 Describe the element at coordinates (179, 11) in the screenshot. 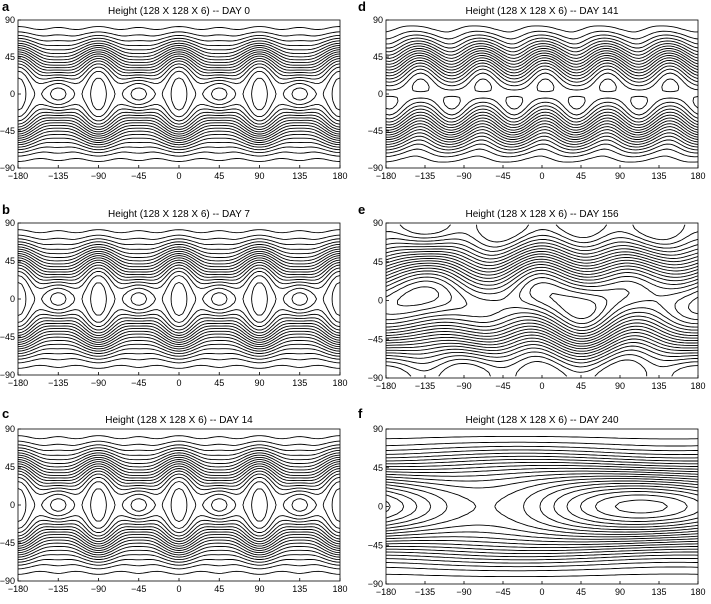

I see `chart-title: Height (128 X 128 X 6) -- DAY 0` at that location.